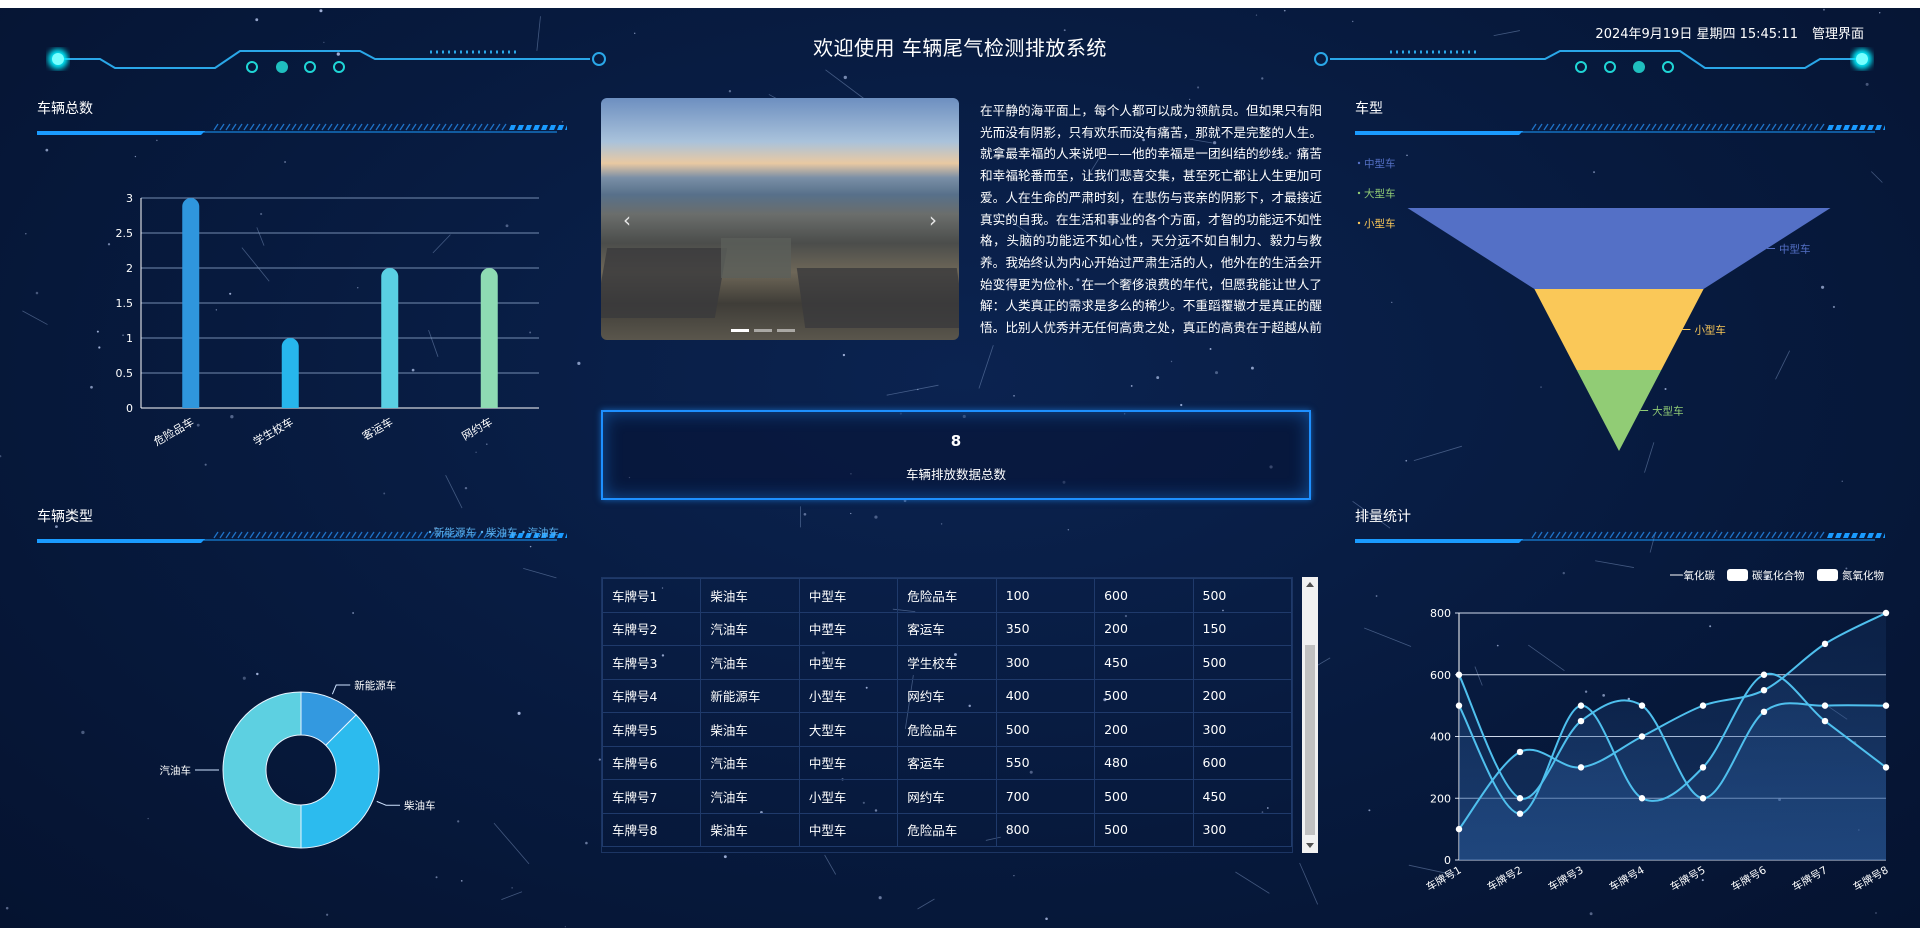 The image size is (1920, 928). What do you see at coordinates (750, 595) in the screenshot?
I see `table-cell: 柴油车` at bounding box center [750, 595].